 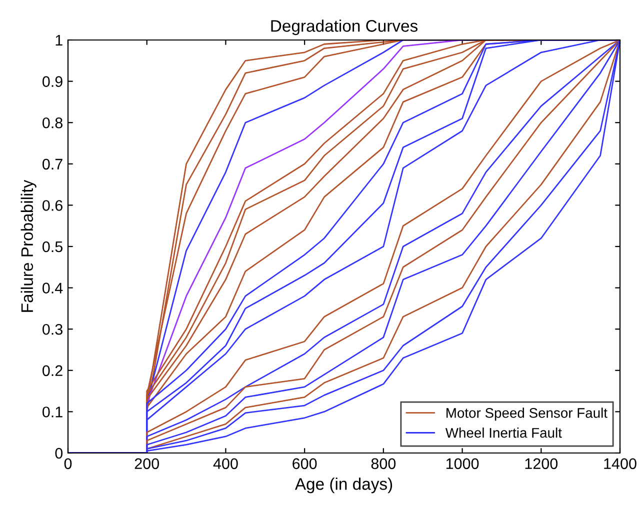 I want to click on y-axis-title: Failure Probability, so click(x=28, y=246).